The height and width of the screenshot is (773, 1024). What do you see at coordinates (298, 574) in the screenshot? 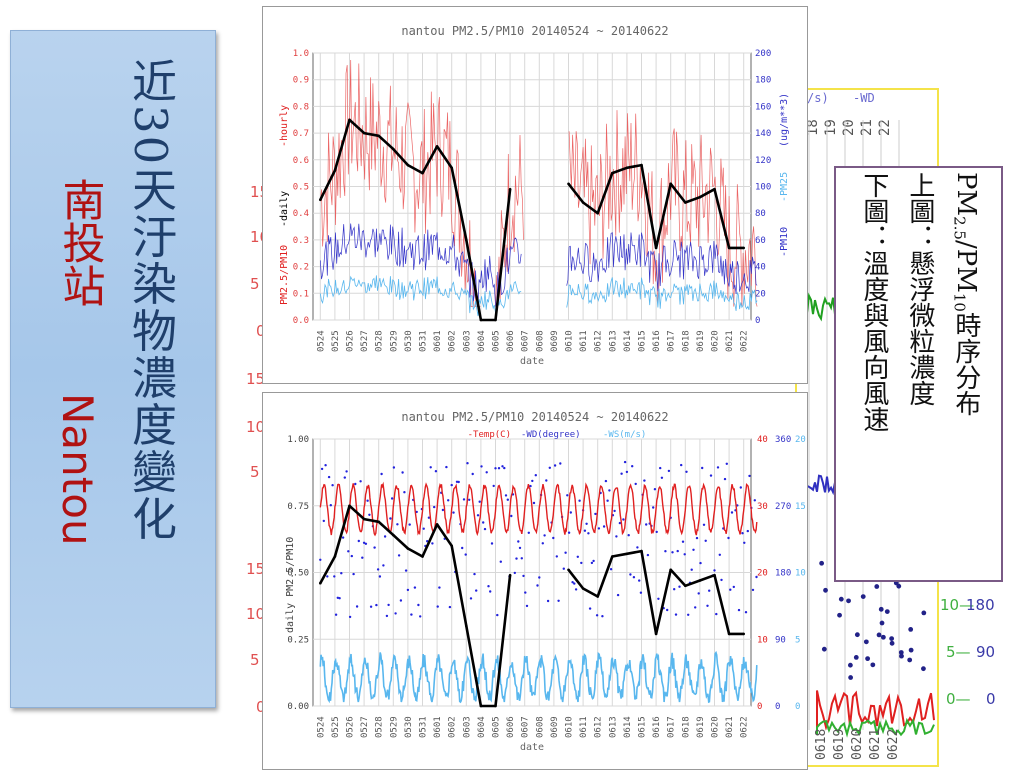
I see `y-tick-label: 0.50` at bounding box center [298, 574].